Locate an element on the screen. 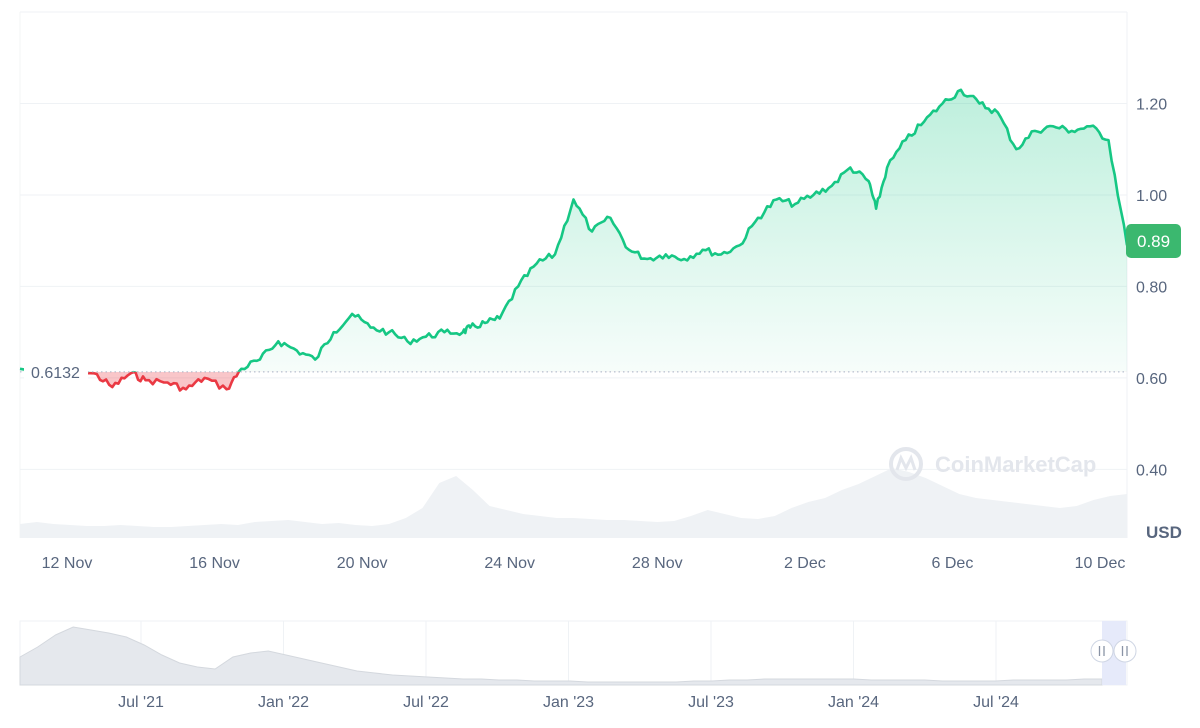 The image size is (1200, 728). y-tick-label: 0.60 is located at coordinates (1151, 379).